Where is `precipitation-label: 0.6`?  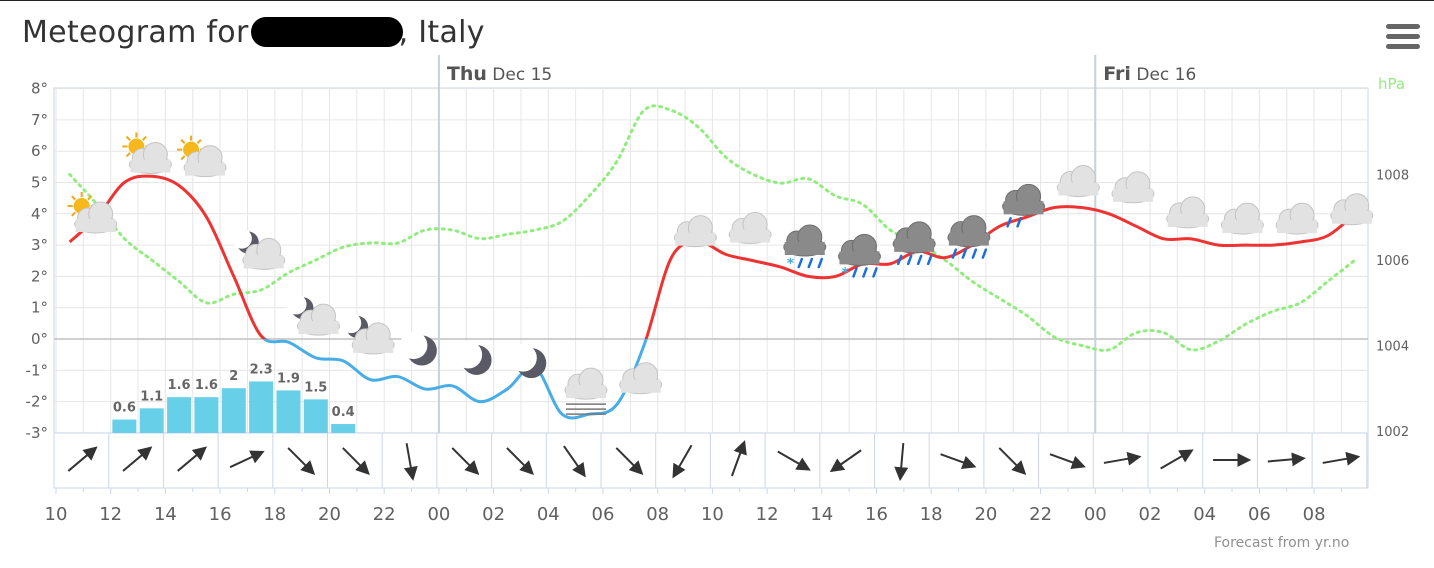 precipitation-label: 0.6 is located at coordinates (124, 408).